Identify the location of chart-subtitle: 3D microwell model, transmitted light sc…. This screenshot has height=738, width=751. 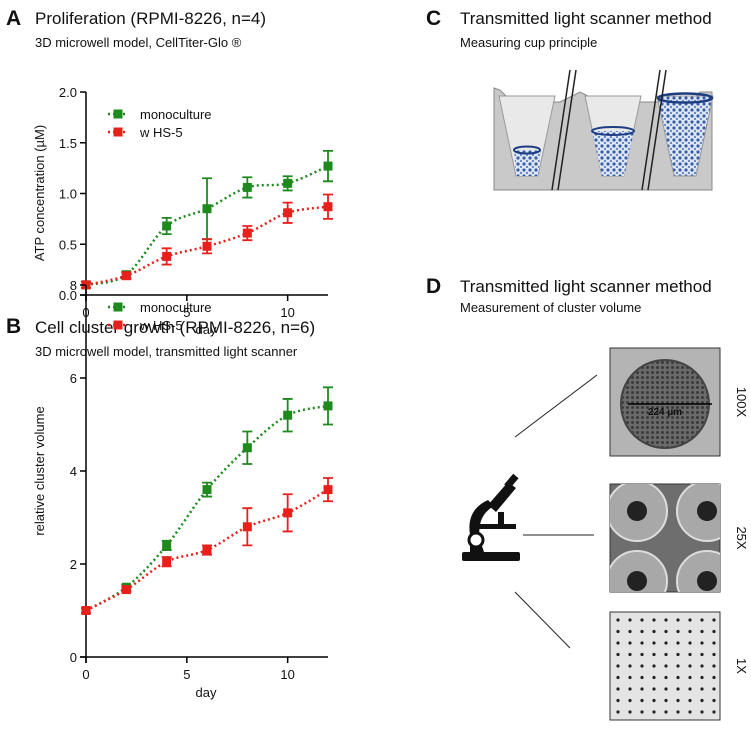
(166, 351).